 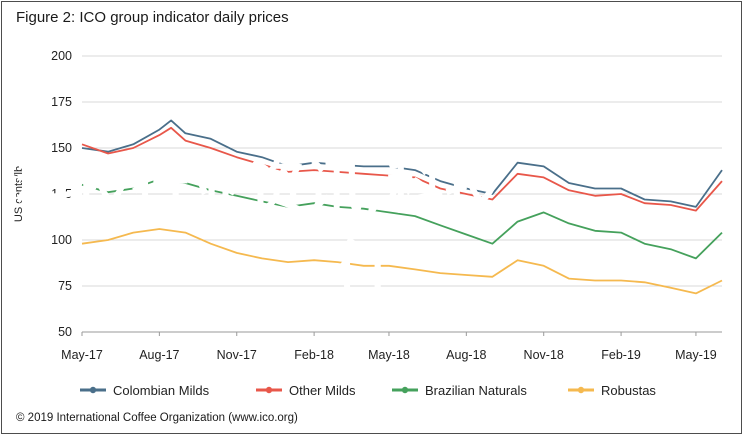 What do you see at coordinates (628, 390) in the screenshot?
I see `legend-label: Robustas` at bounding box center [628, 390].